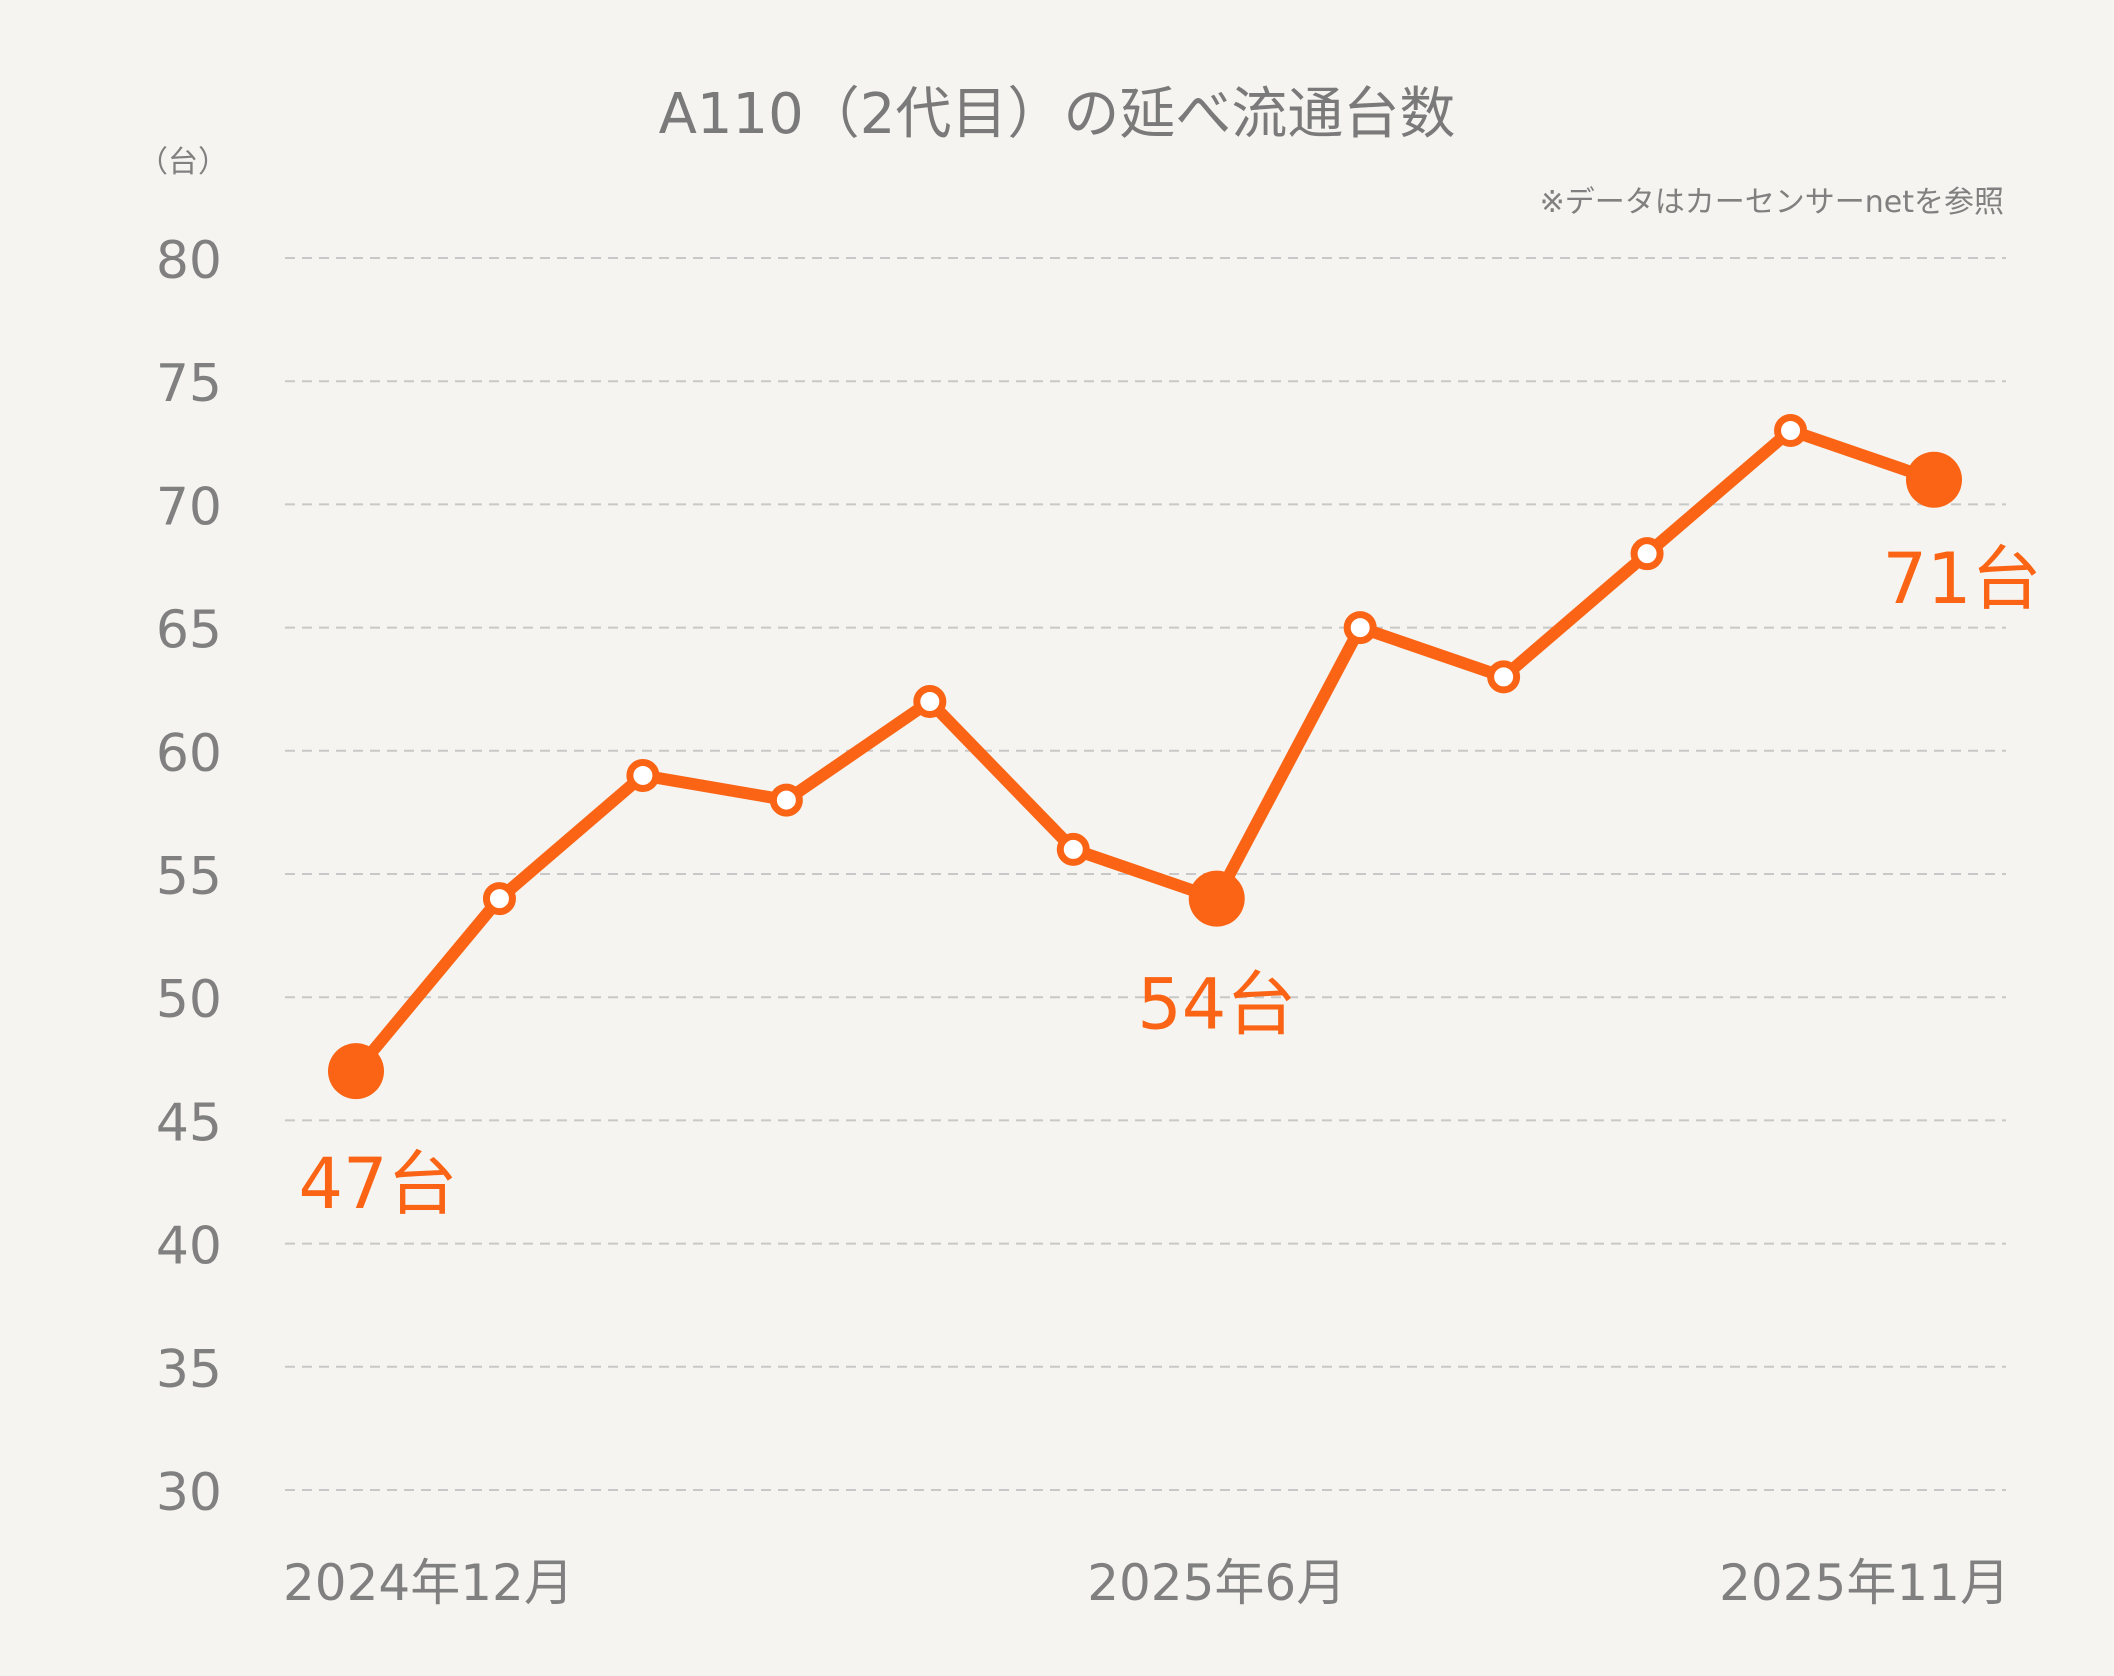 This screenshot has height=1676, width=2114. Describe the element at coordinates (189, 754) in the screenshot. I see `y-tick-label: 60` at that location.